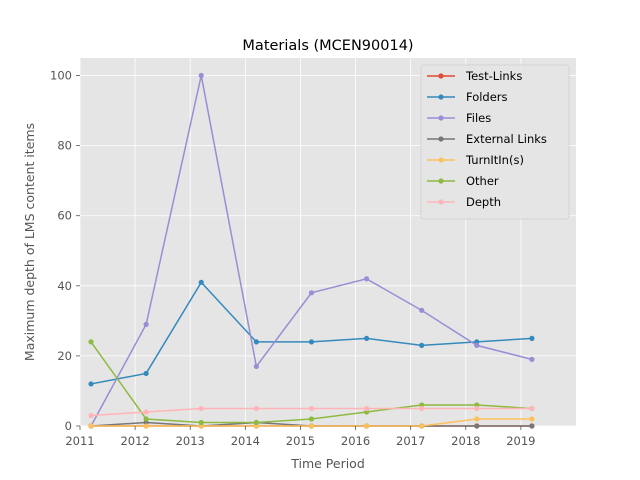  What do you see at coordinates (459, 118) in the screenshot?
I see `legend-entry: Files` at bounding box center [459, 118].